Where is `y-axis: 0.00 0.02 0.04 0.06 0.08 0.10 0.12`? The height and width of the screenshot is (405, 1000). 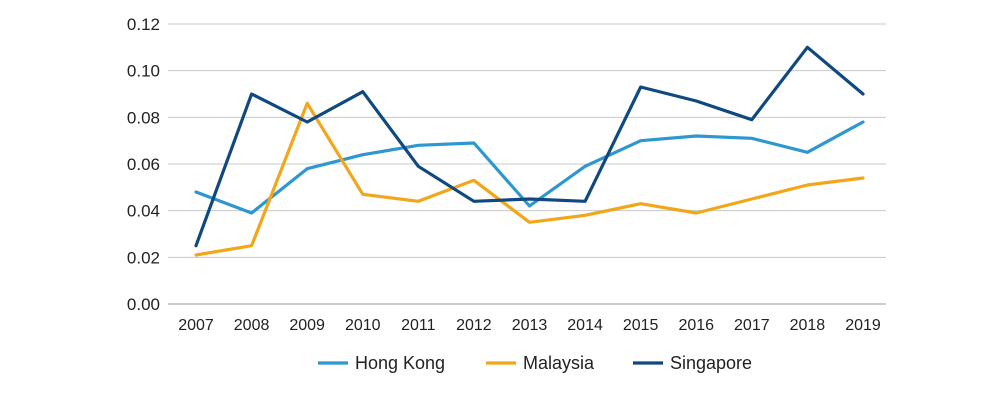
y-axis: 0.00 0.02 0.04 0.06 0.08 0.10 0.12 is located at coordinates (143, 164).